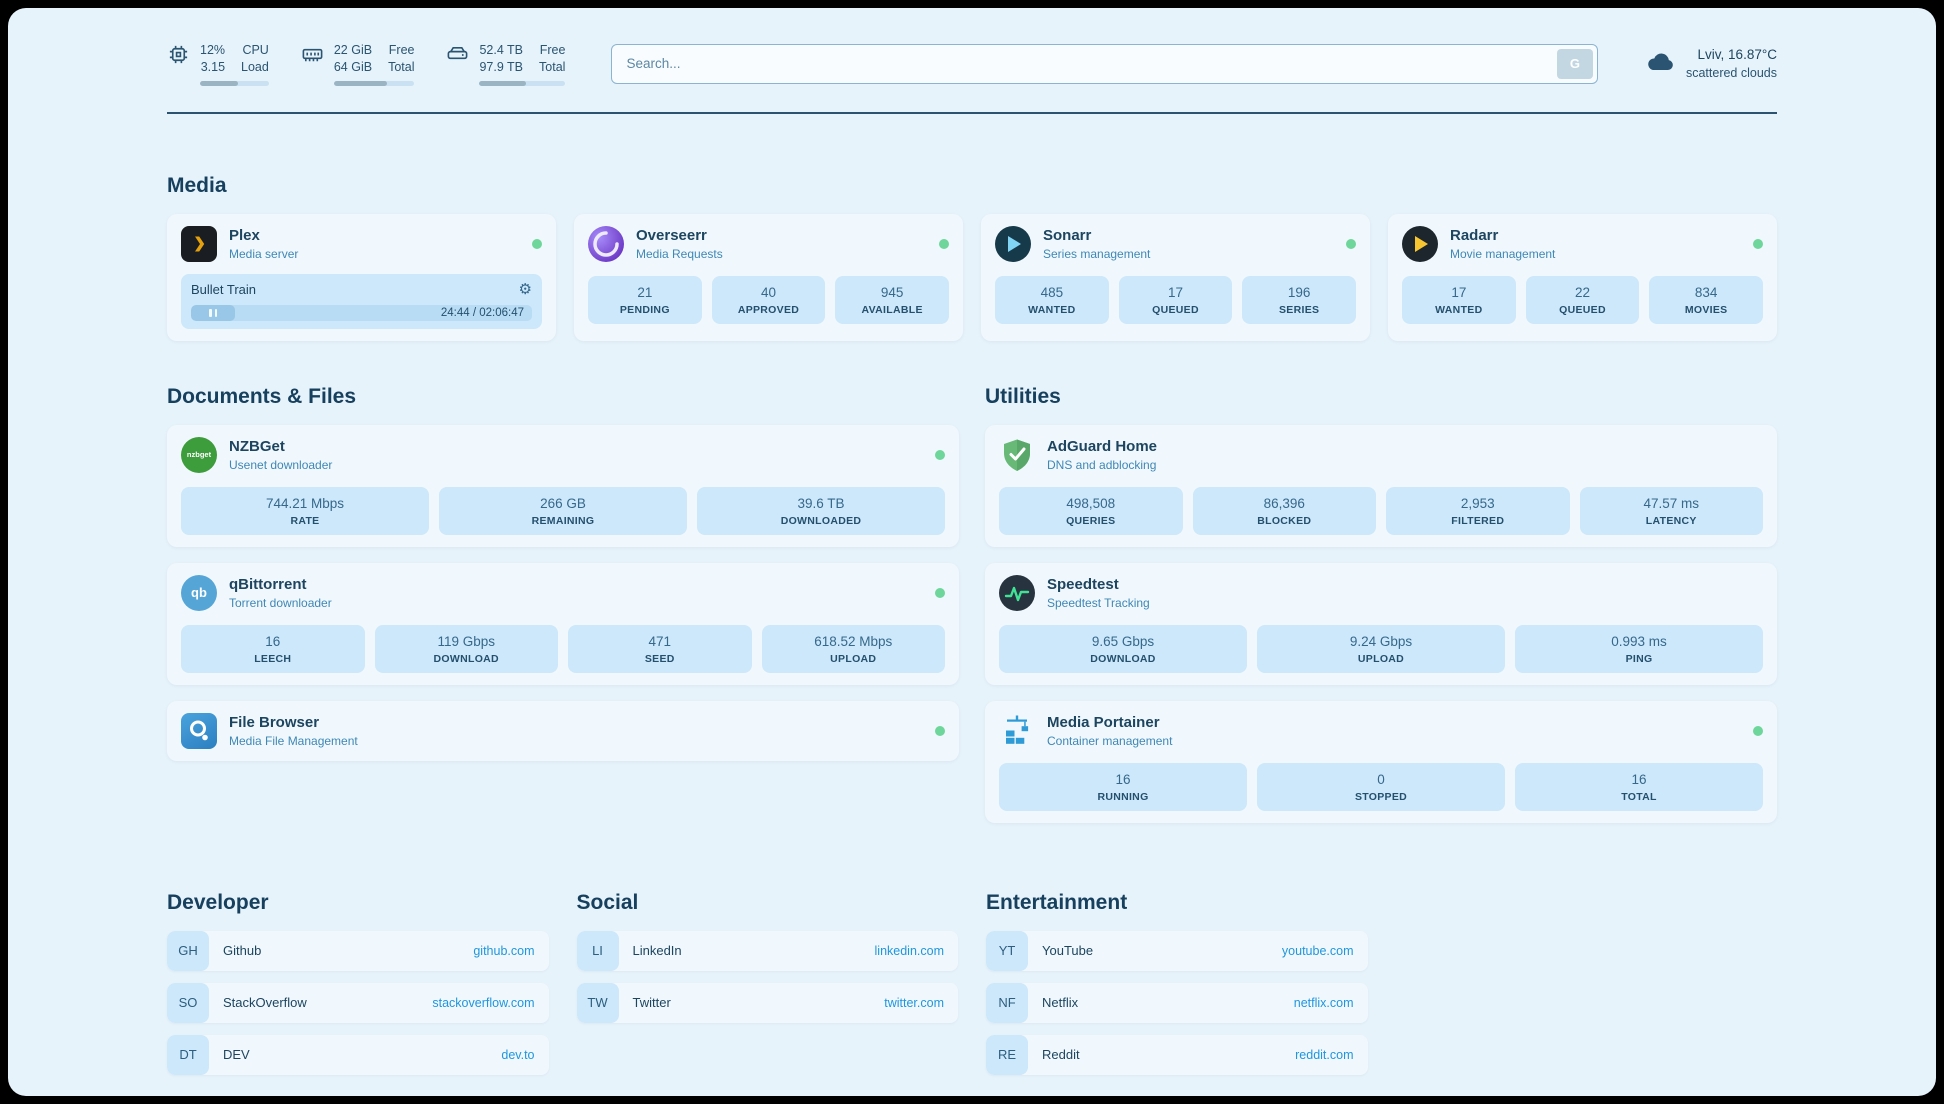 The width and height of the screenshot is (1944, 1104). Describe the element at coordinates (178, 57) in the screenshot. I see `cpu-icon` at that location.